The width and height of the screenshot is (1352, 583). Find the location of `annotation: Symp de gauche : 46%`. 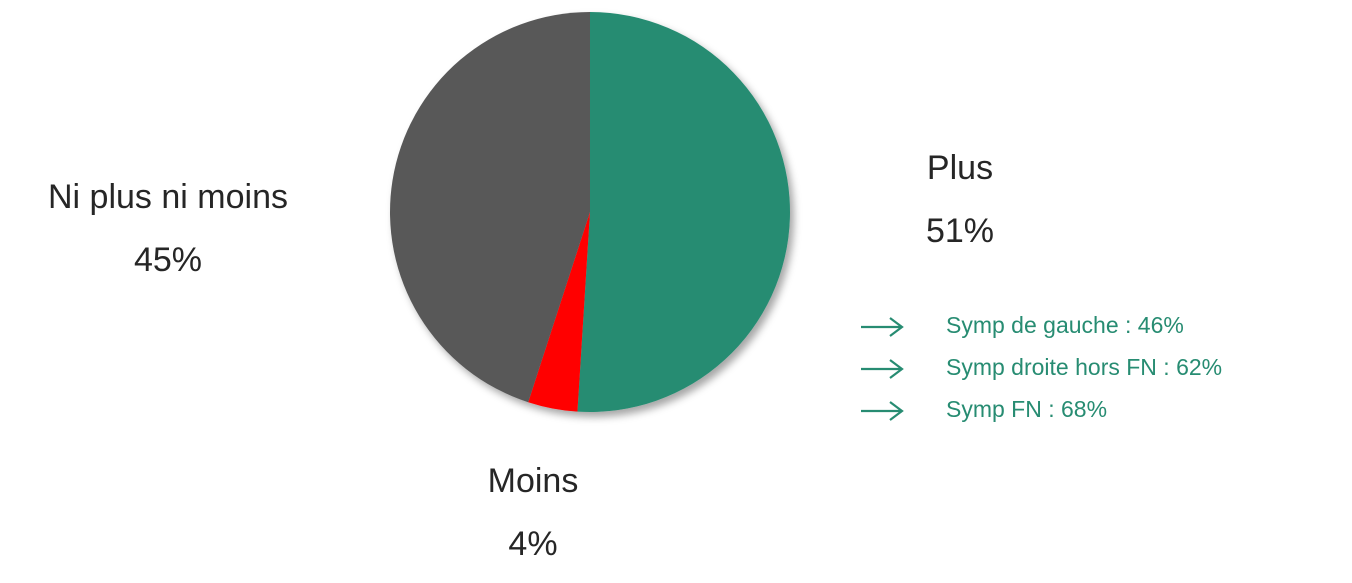

annotation: Symp de gauche : 46% is located at coordinates (1065, 325).